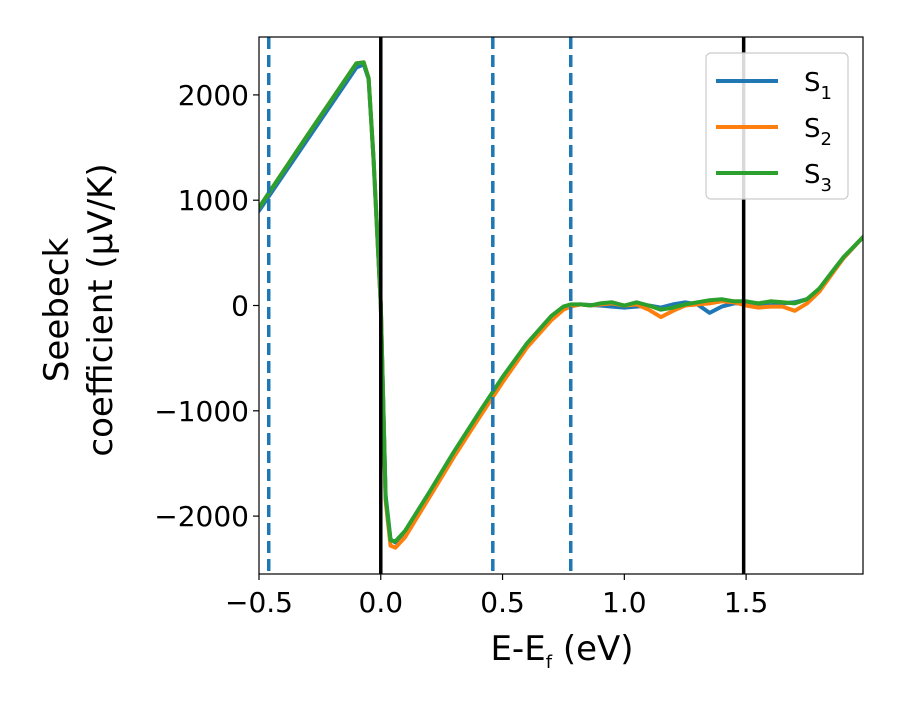 This screenshot has height=705, width=900. I want to click on legend-label-subscript: 2, so click(826, 139).